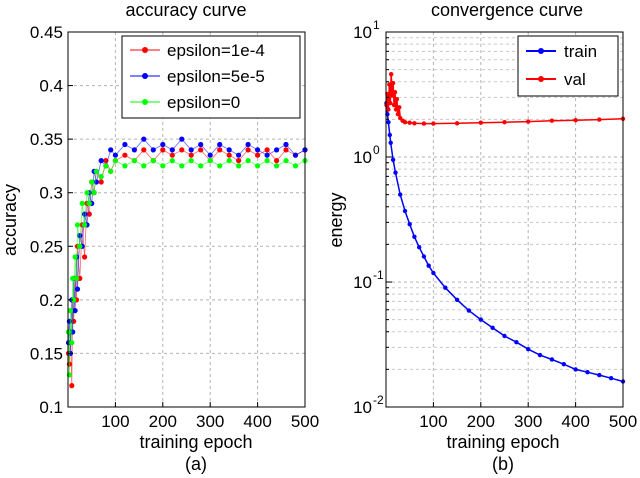 The height and width of the screenshot is (478, 640). What do you see at coordinates (305, 421) in the screenshot?
I see `accuracy-x-tick-label: 500` at bounding box center [305, 421].